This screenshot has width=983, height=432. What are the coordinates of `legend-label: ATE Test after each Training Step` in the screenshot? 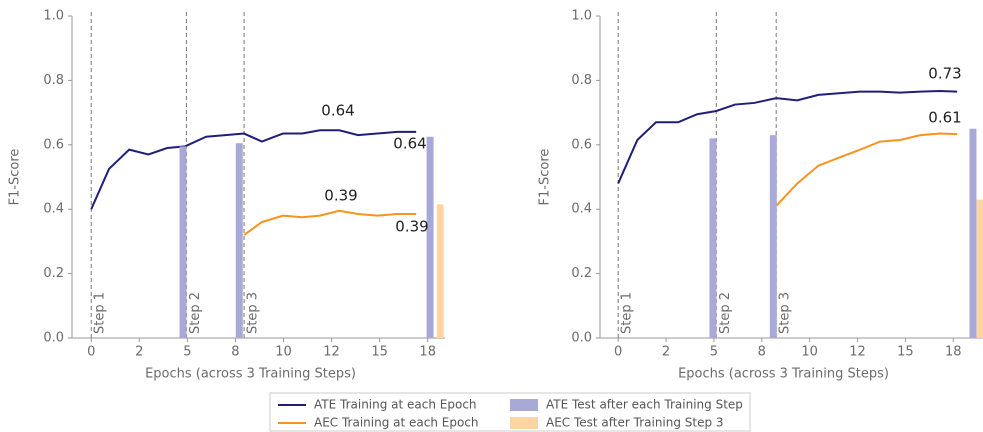 It's located at (644, 405).